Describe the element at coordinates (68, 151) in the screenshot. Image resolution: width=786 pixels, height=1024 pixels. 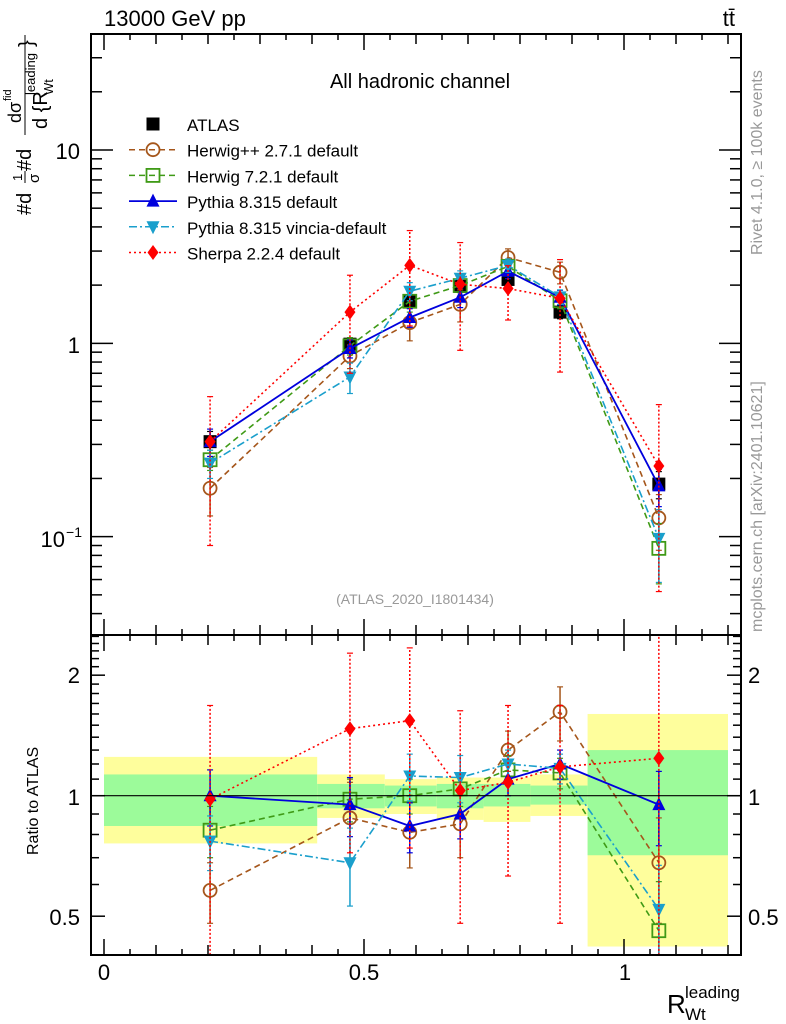
I see `y-tick-label-10: 10` at that location.